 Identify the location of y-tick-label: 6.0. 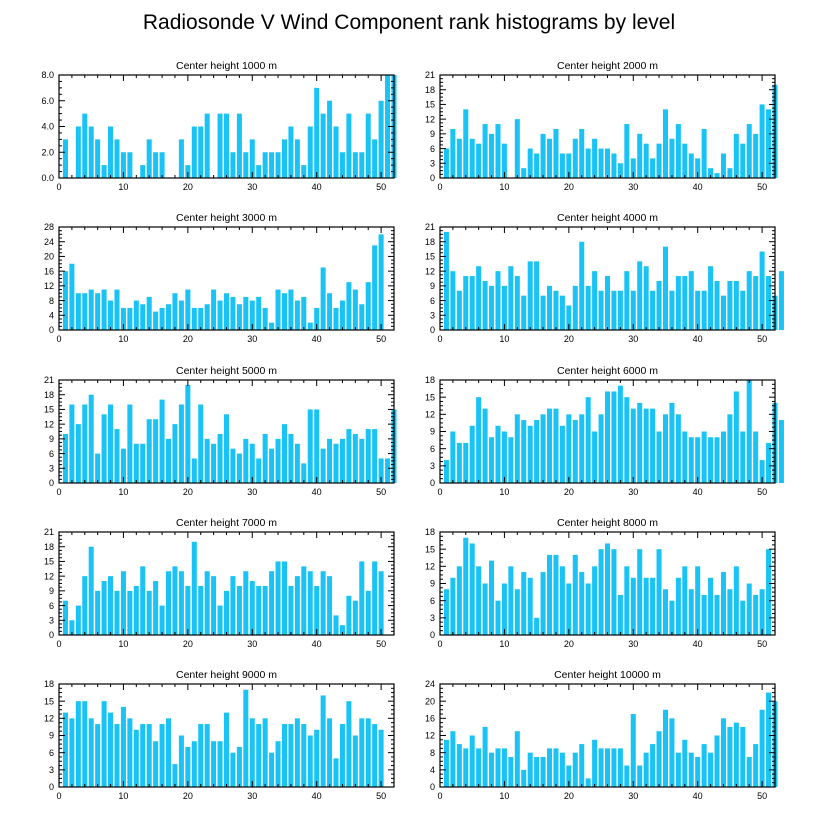
(47, 101).